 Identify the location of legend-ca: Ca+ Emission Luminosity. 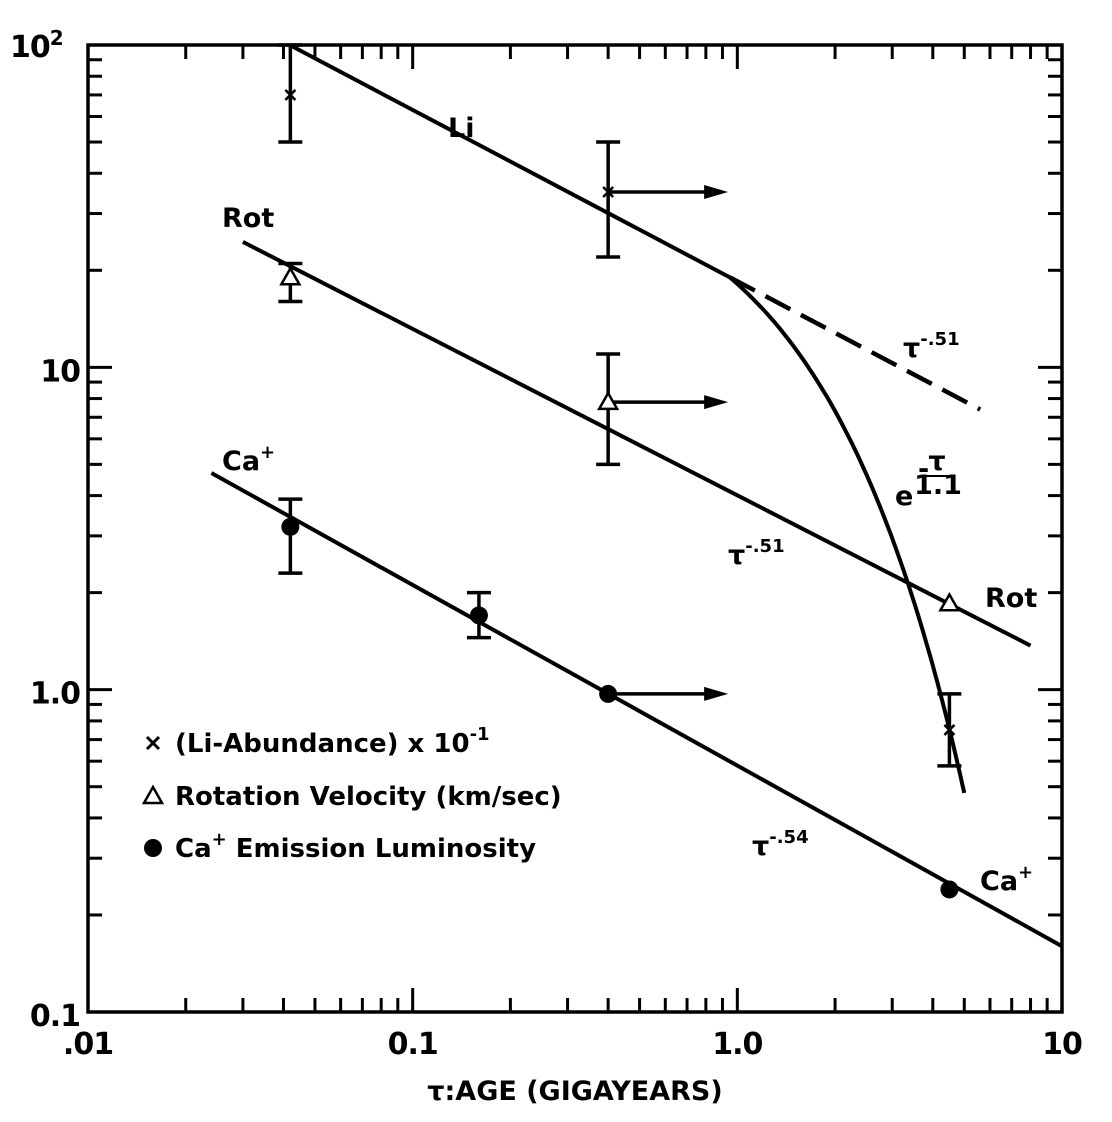
(340, 846).